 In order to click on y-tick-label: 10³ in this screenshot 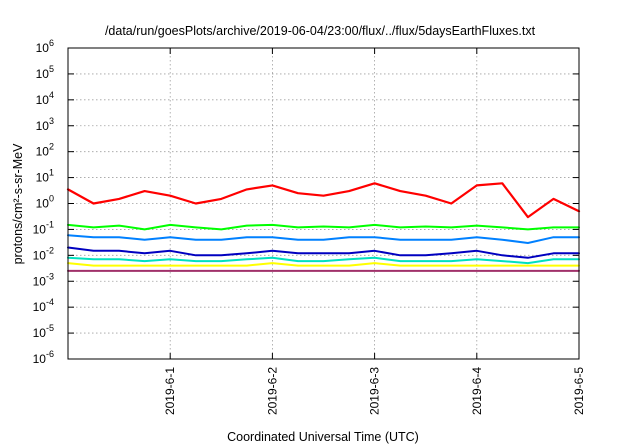, I will do `click(45, 124)`.